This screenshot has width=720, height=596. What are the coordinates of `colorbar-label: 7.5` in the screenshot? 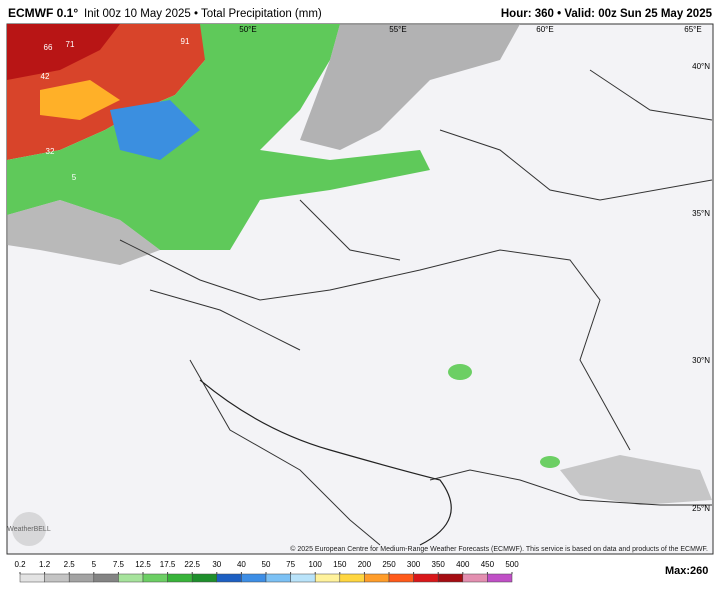 It's located at (119, 564).